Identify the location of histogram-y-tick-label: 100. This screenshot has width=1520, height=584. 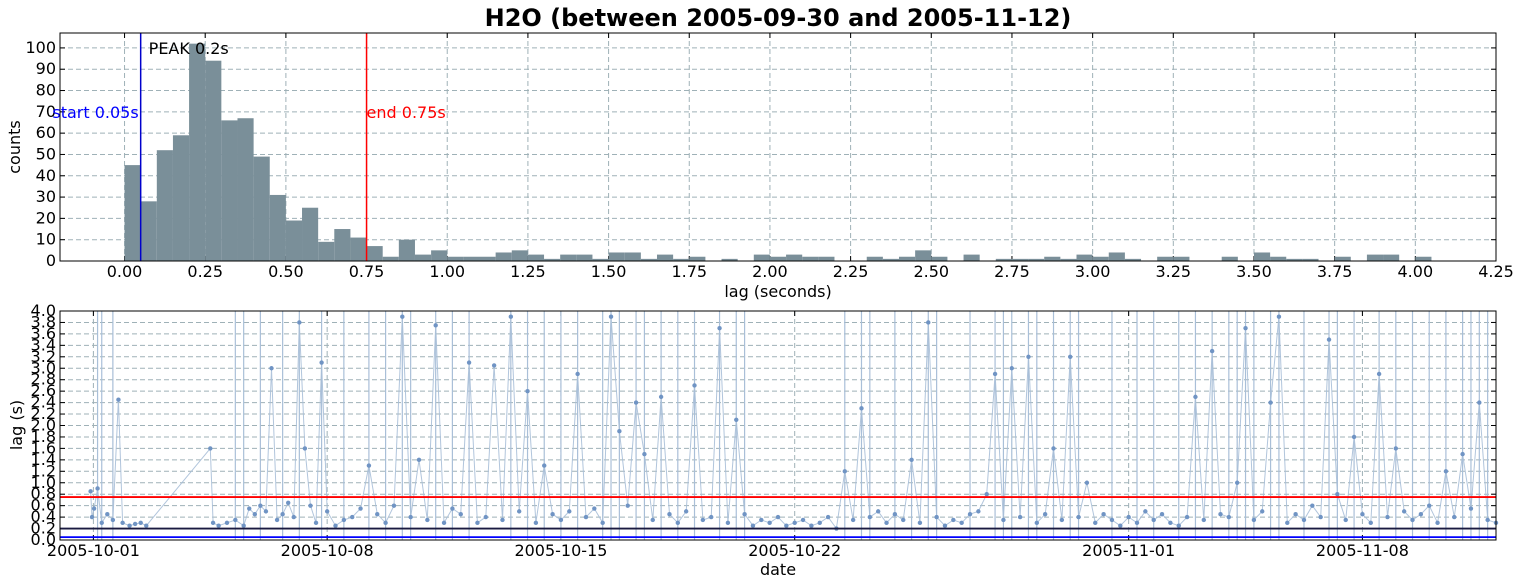
(40, 47).